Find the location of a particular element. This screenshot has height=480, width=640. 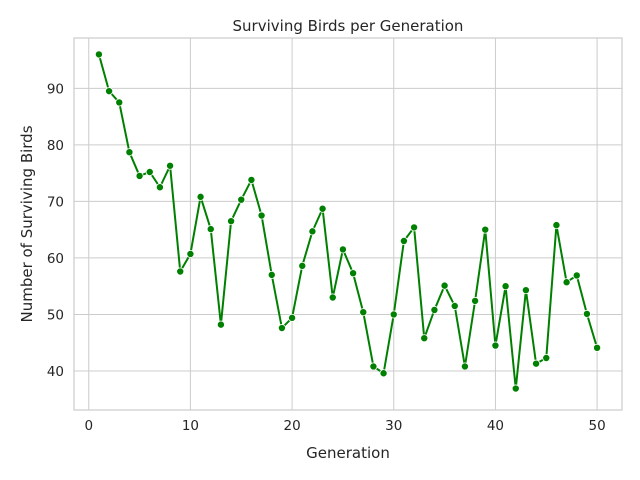

x-tick-label: 30 is located at coordinates (393, 426).